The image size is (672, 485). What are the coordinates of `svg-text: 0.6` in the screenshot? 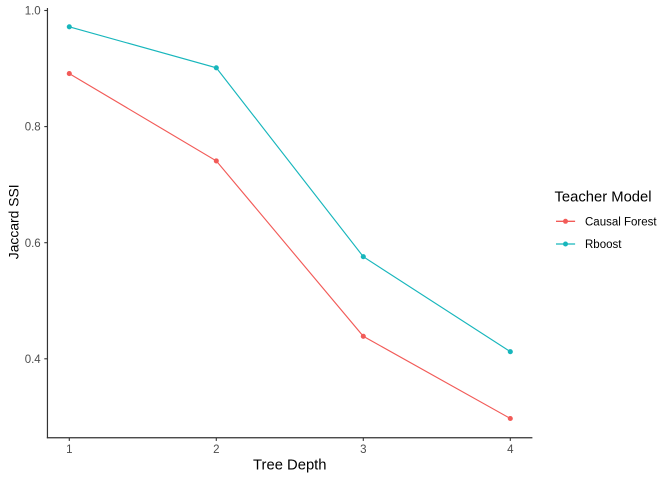 It's located at (33, 244).